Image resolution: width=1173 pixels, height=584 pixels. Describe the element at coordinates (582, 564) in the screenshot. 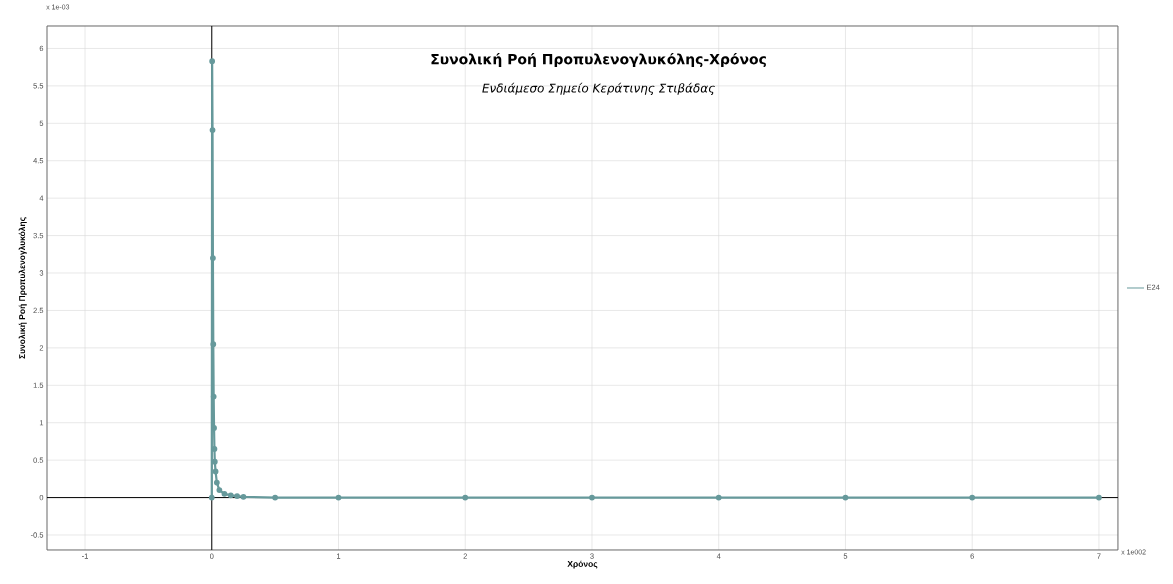

I see `x-axis-title: Χρόνος` at that location.